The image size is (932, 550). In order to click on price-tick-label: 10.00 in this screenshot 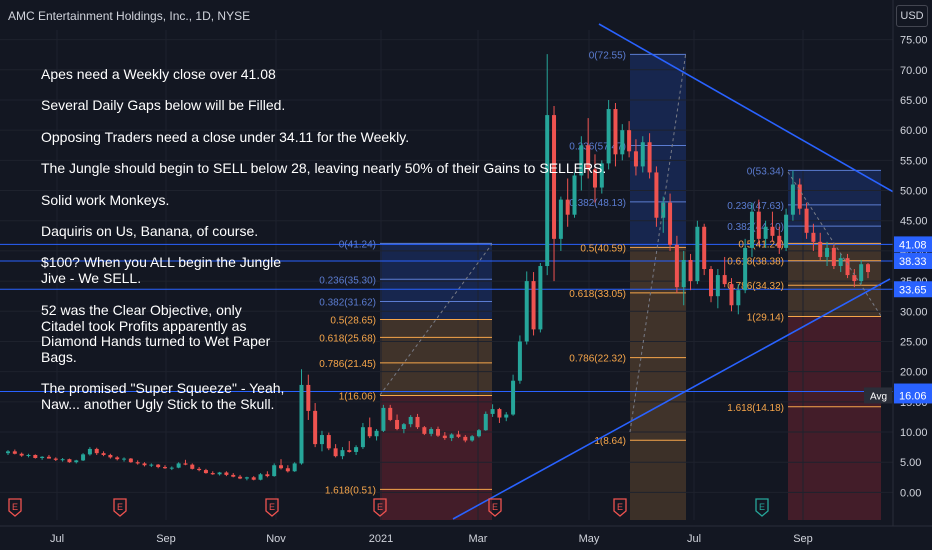, I will do `click(914, 433)`.